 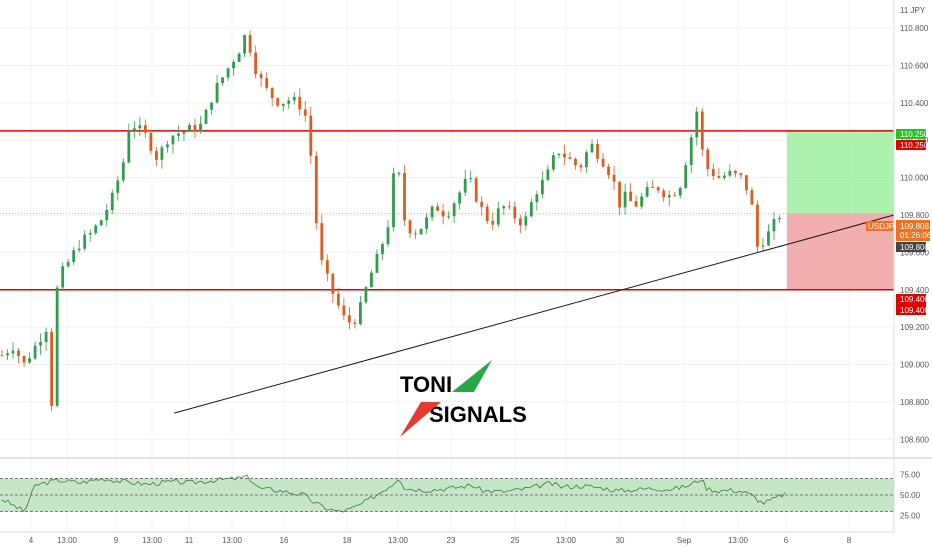 What do you see at coordinates (884, 226) in the screenshot?
I see `symbol-tag-text: USDJPY` at bounding box center [884, 226].